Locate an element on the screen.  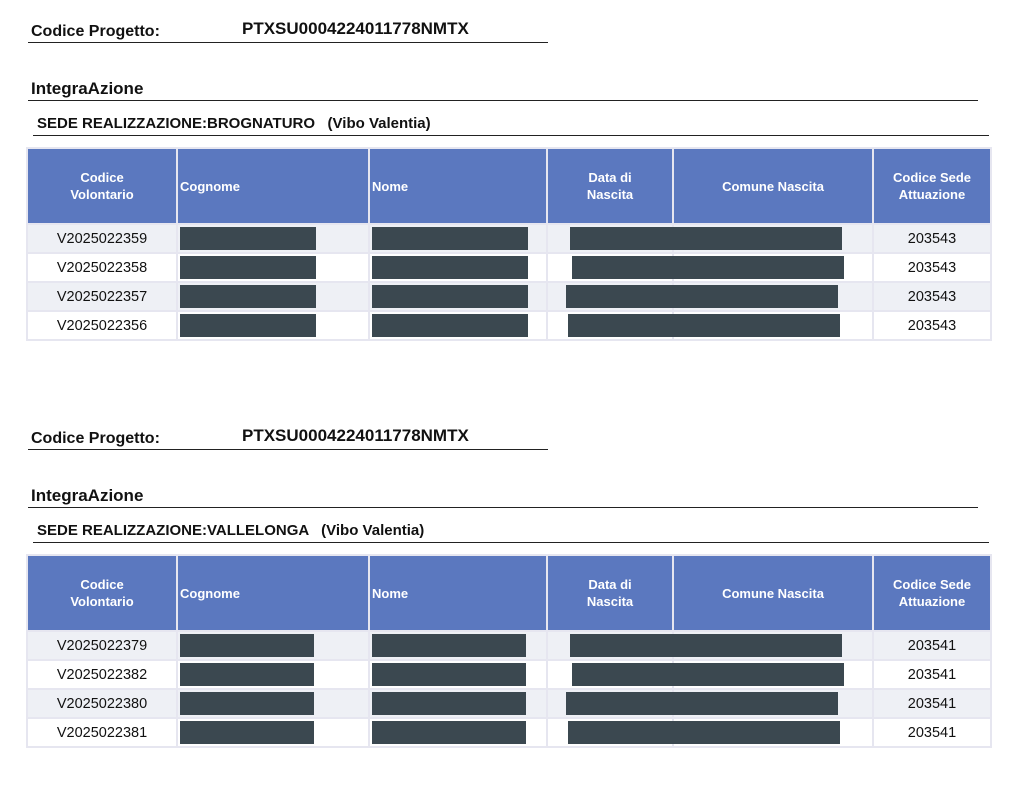
codice-volontario-cell: V2025022380 is located at coordinates (102, 703).